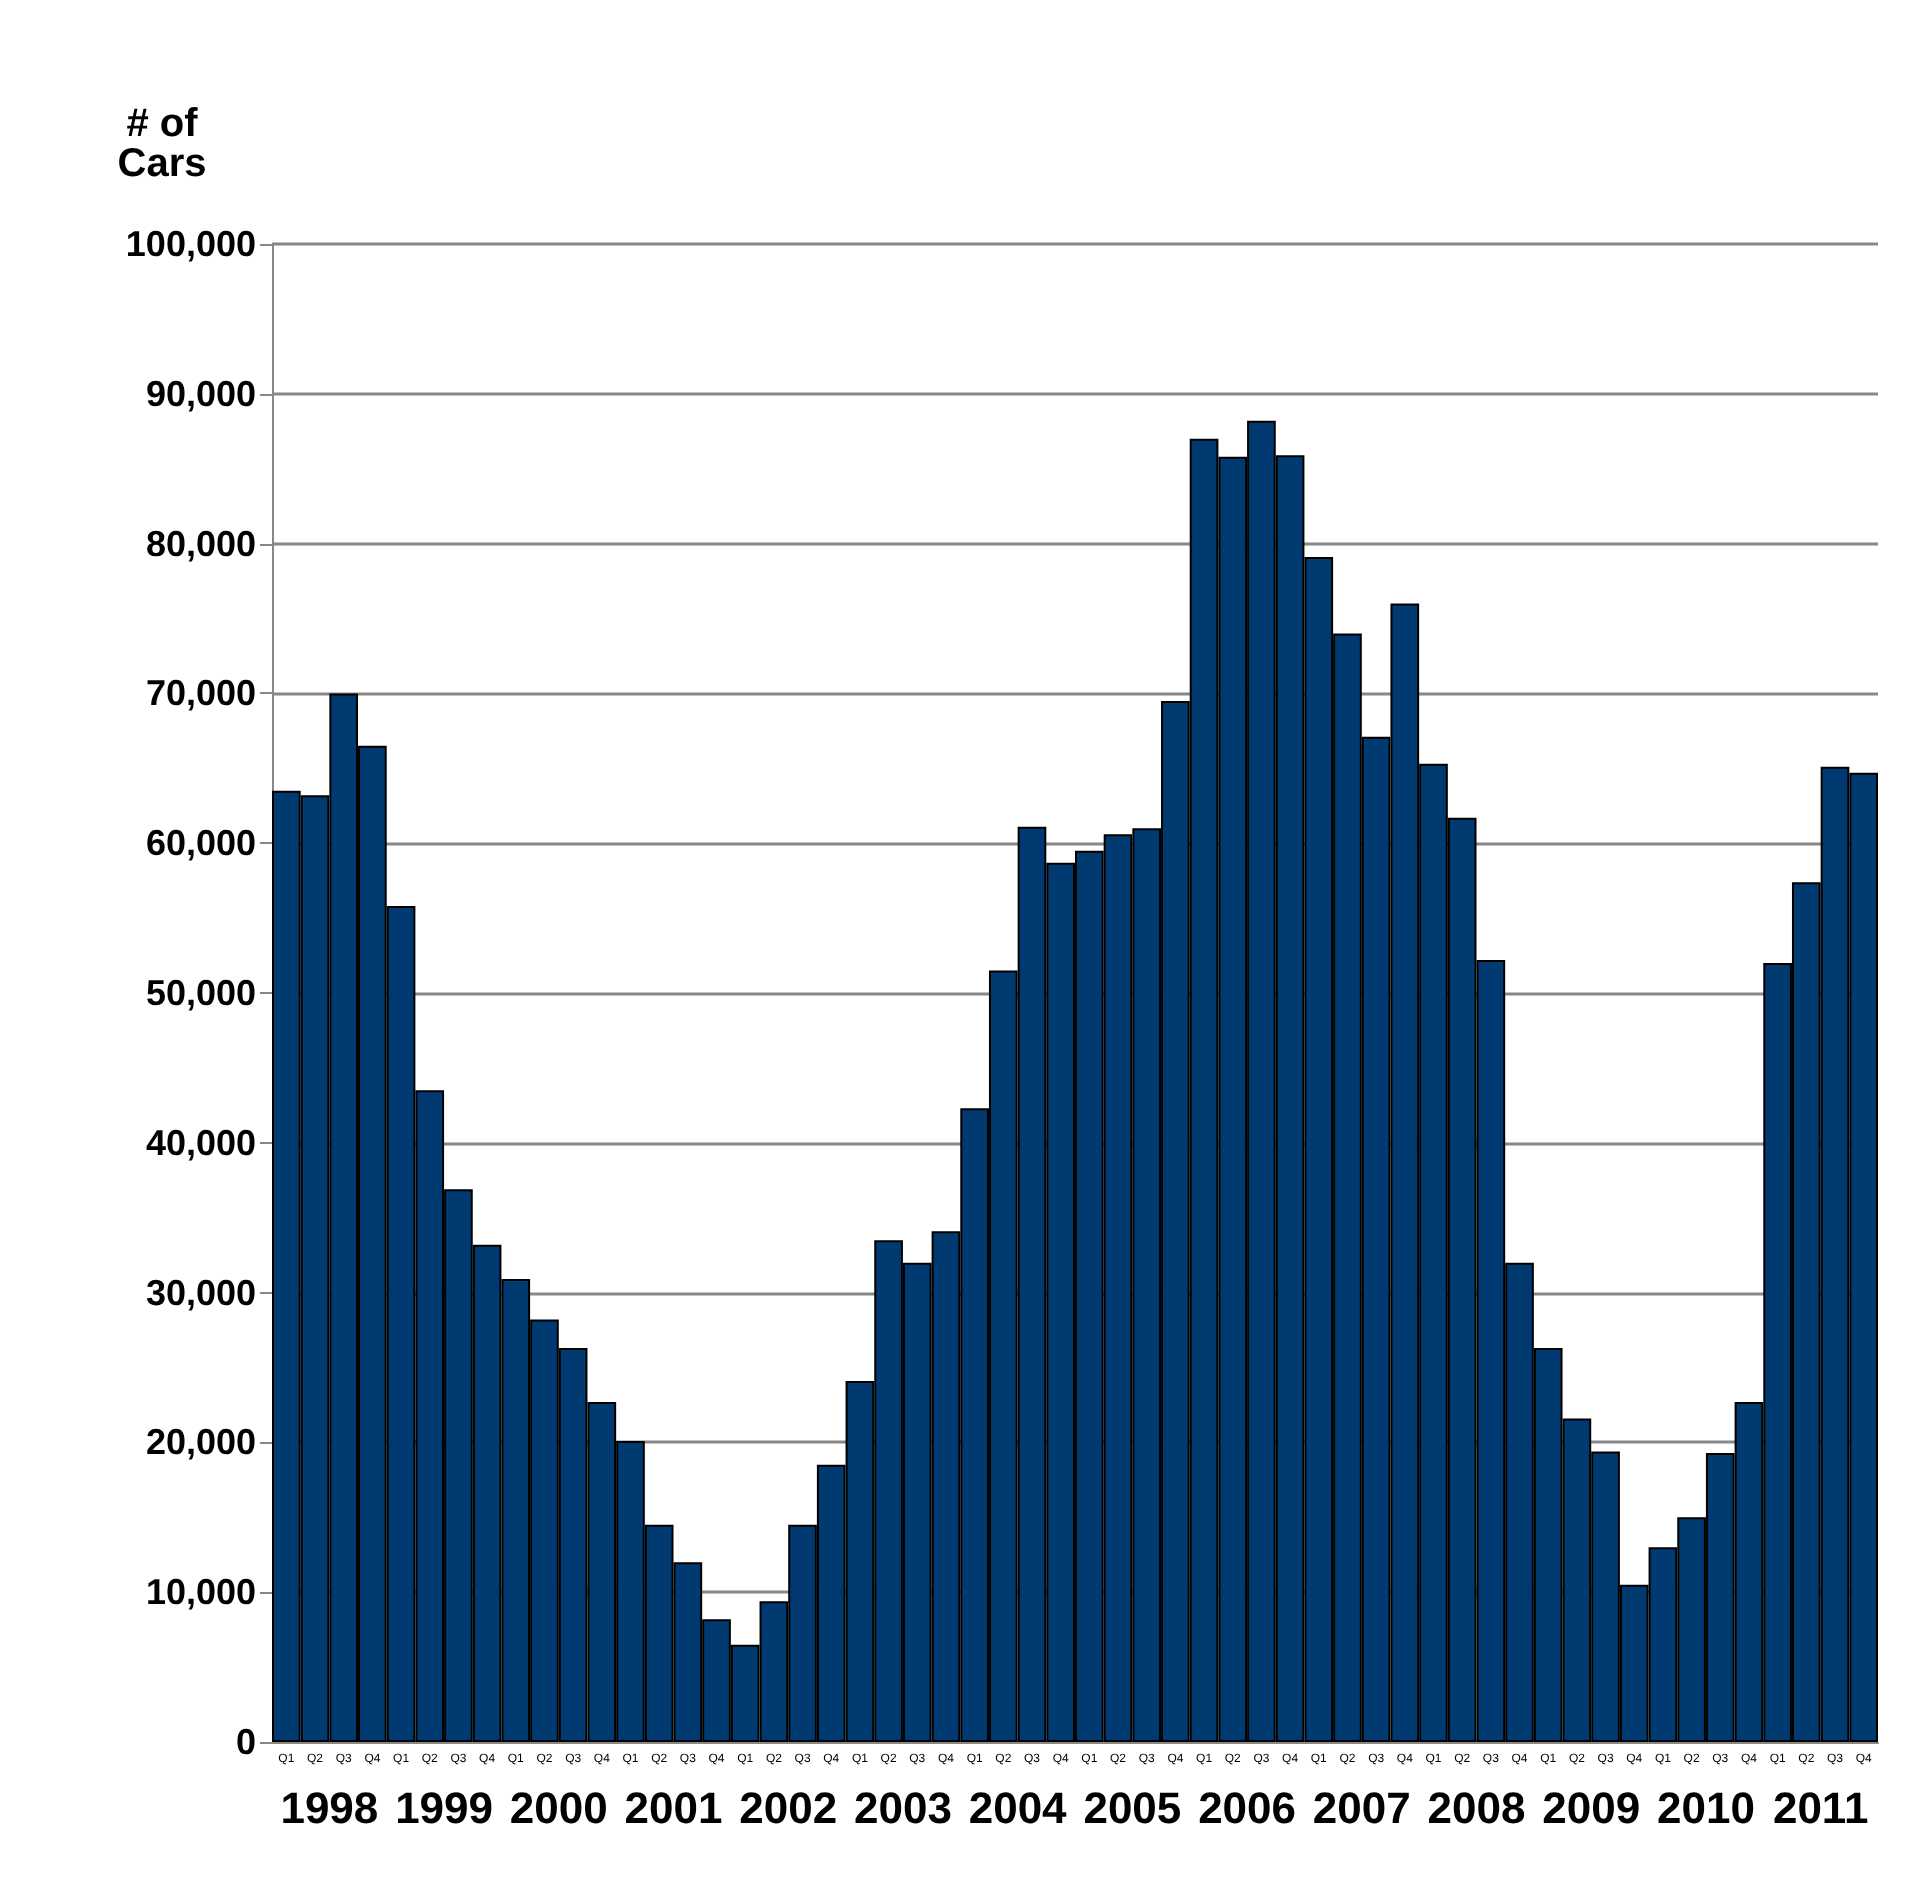 The height and width of the screenshot is (1894, 1930). What do you see at coordinates (1705, 1808) in the screenshot?
I see `text: 2010` at bounding box center [1705, 1808].